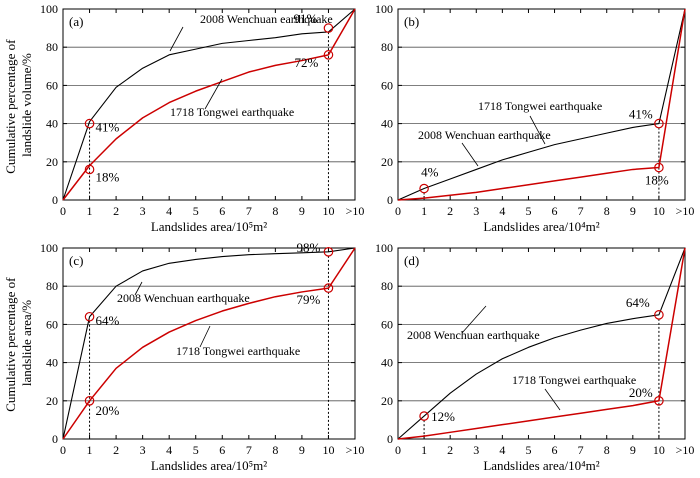 The width and height of the screenshot is (700, 478). What do you see at coordinates (411, 260) in the screenshot?
I see `panel-label: (d)` at bounding box center [411, 260].